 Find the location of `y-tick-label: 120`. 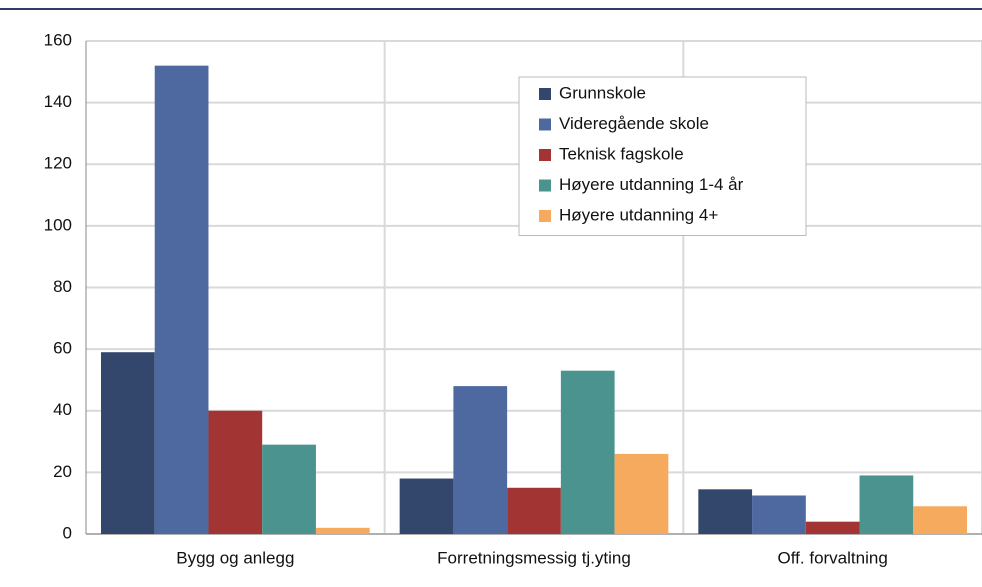

y-tick-label: 120 is located at coordinates (58, 163).